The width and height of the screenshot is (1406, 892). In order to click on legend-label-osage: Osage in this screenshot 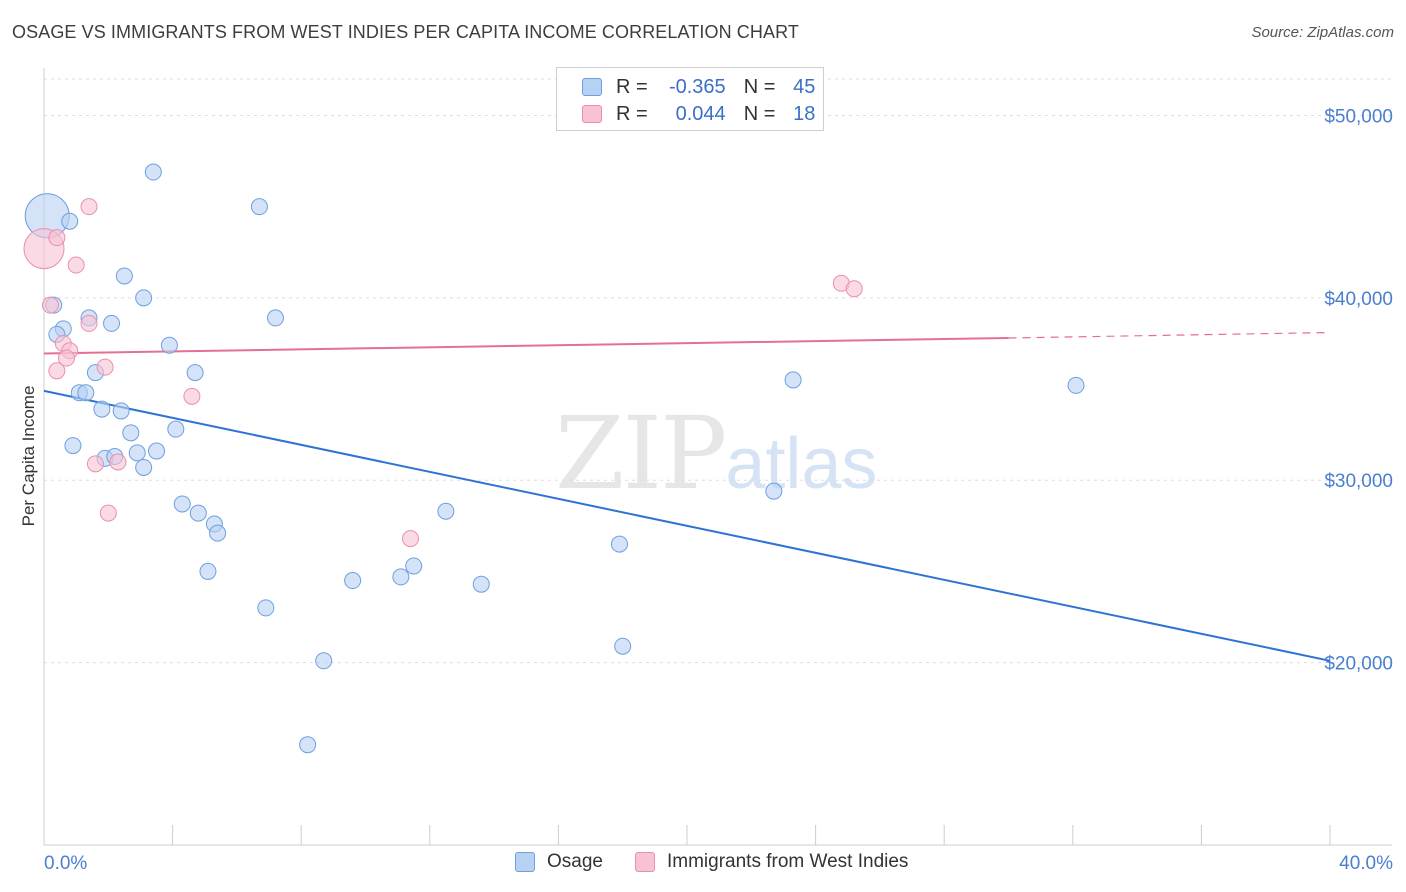, I will do `click(575, 861)`.